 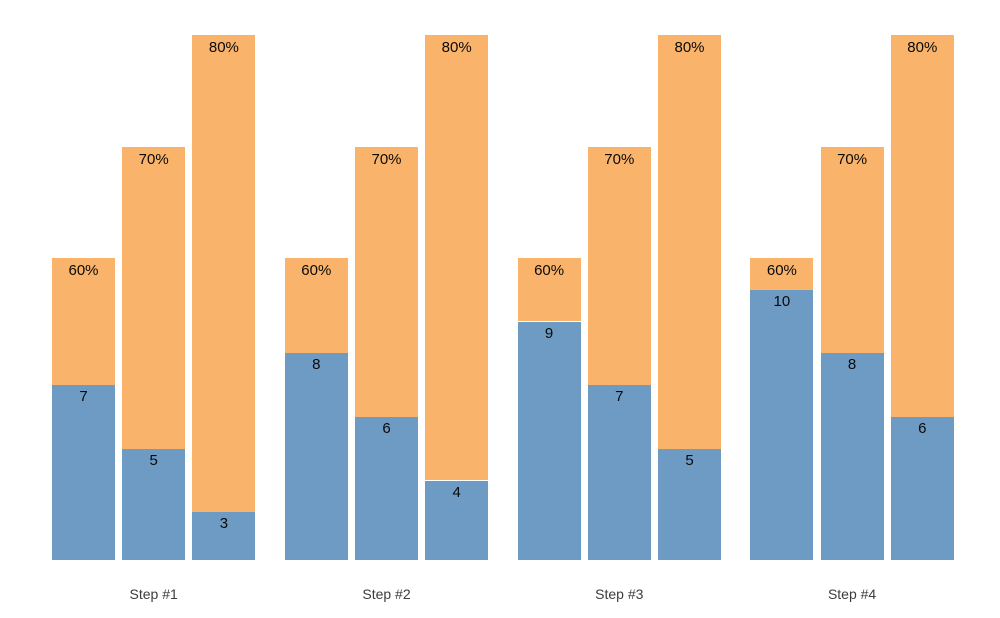 I want to click on bar-g1-c2-value-label: 5, so click(x=153, y=460).